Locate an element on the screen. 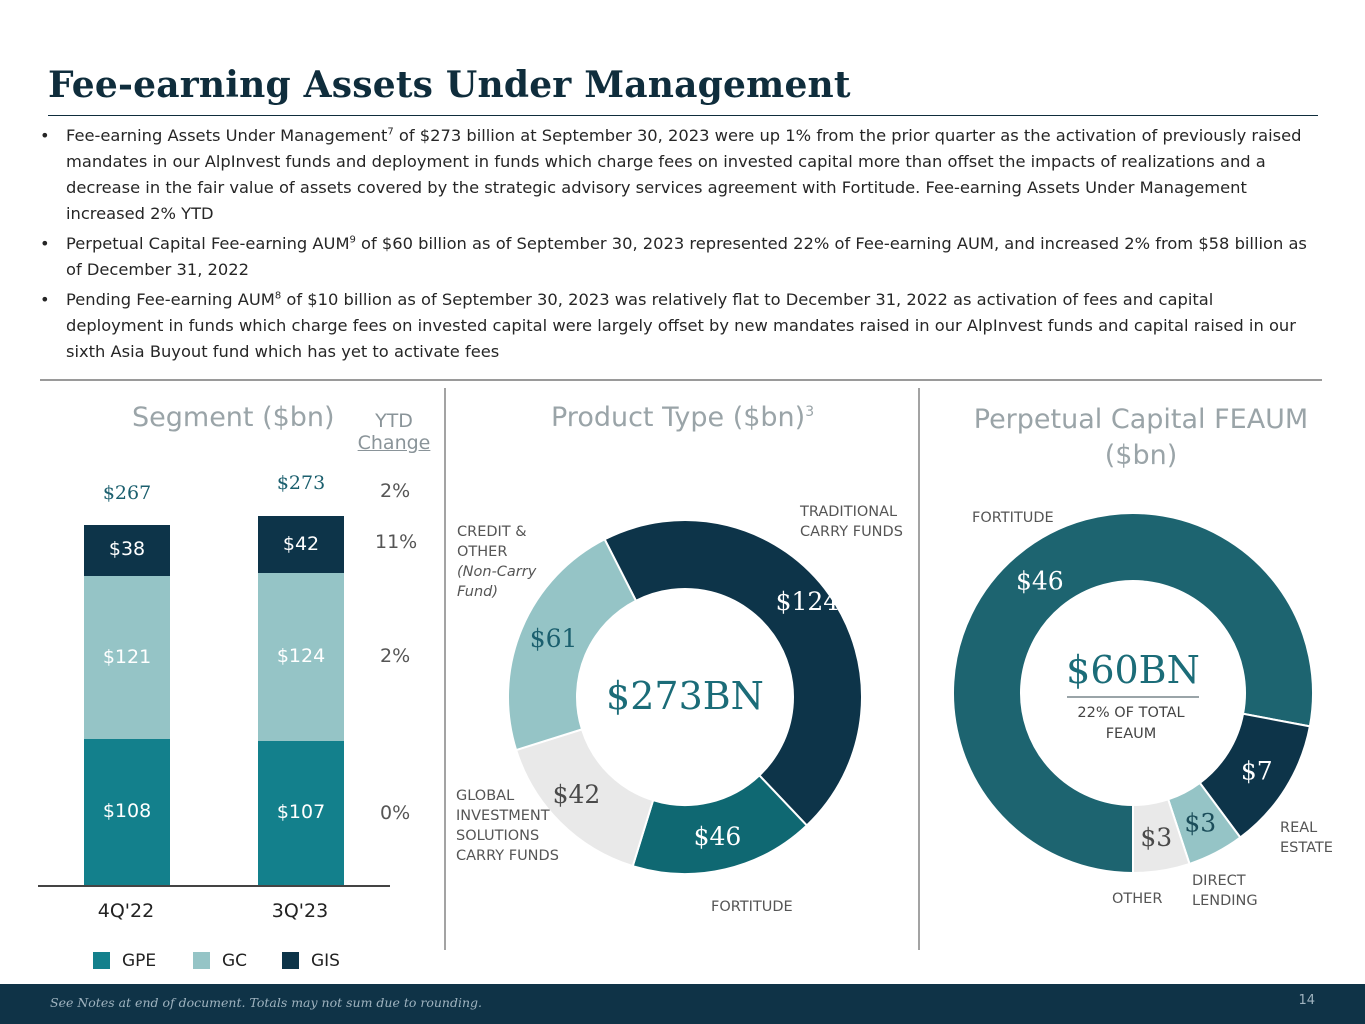 The image size is (1365, 1024). segment-chart-title: Segment ($bn) is located at coordinates (233, 417).